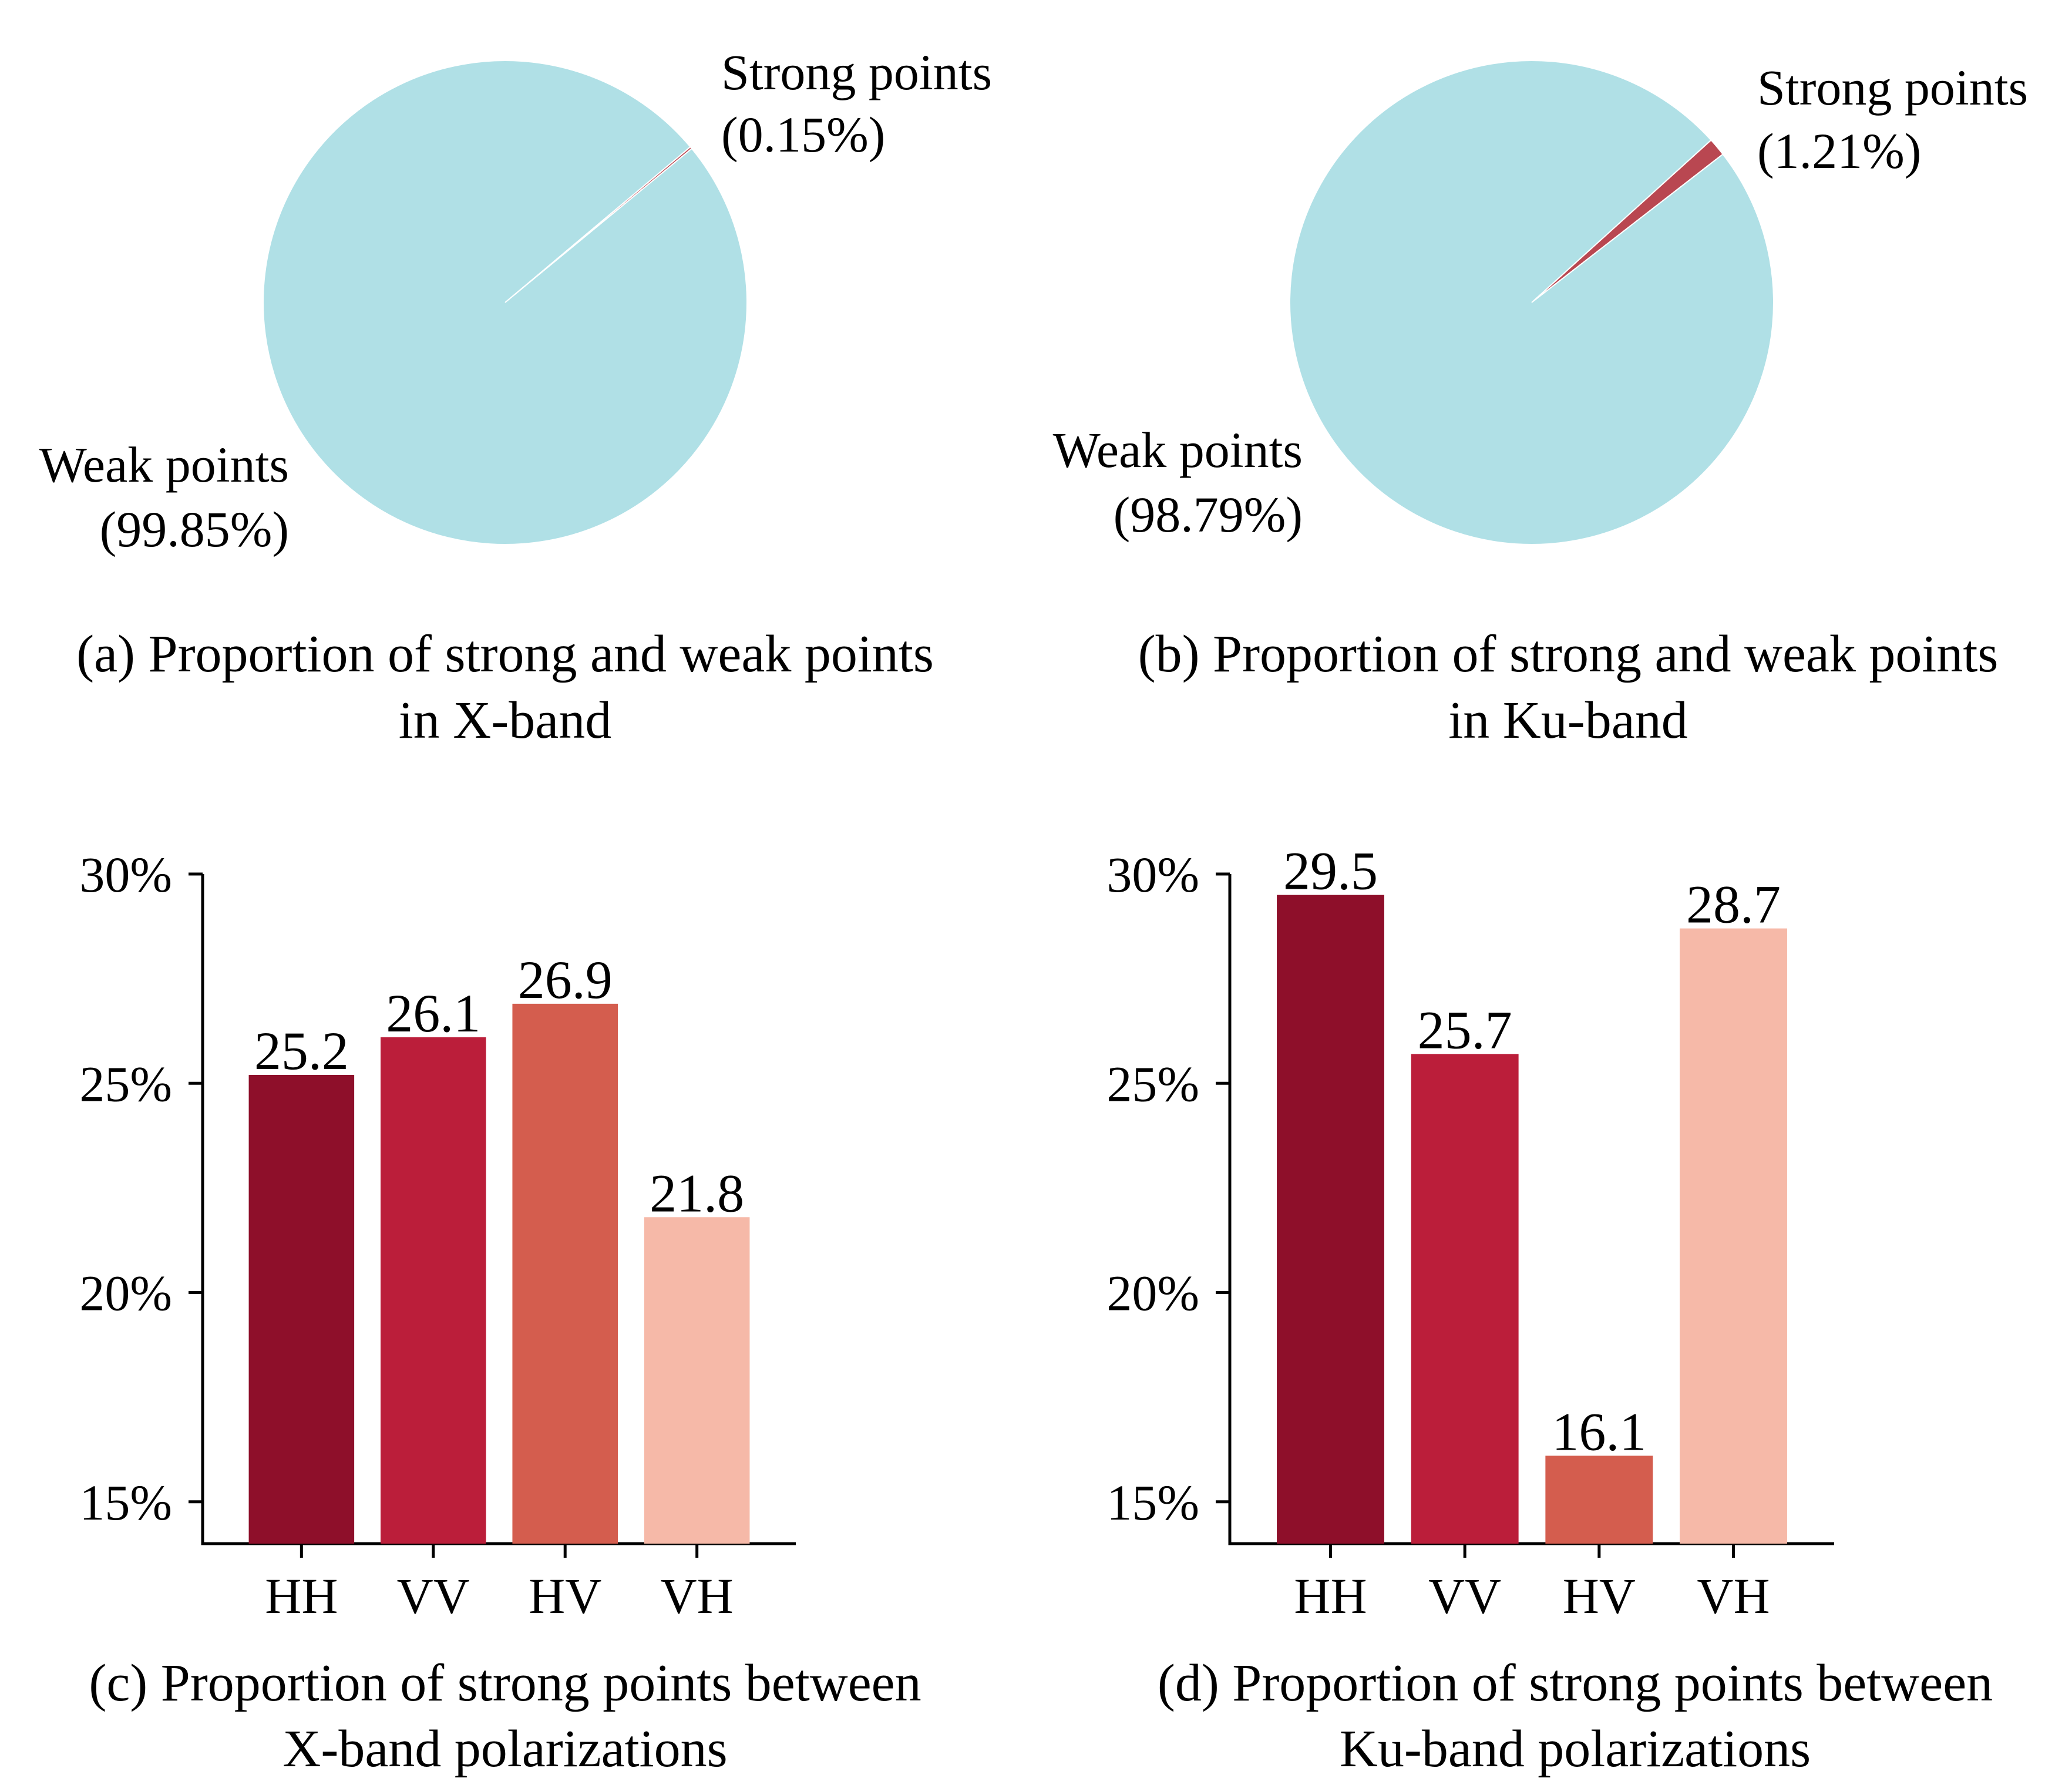  What do you see at coordinates (1599, 1431) in the screenshot?
I see `bar-data-label: 16.1` at bounding box center [1599, 1431].